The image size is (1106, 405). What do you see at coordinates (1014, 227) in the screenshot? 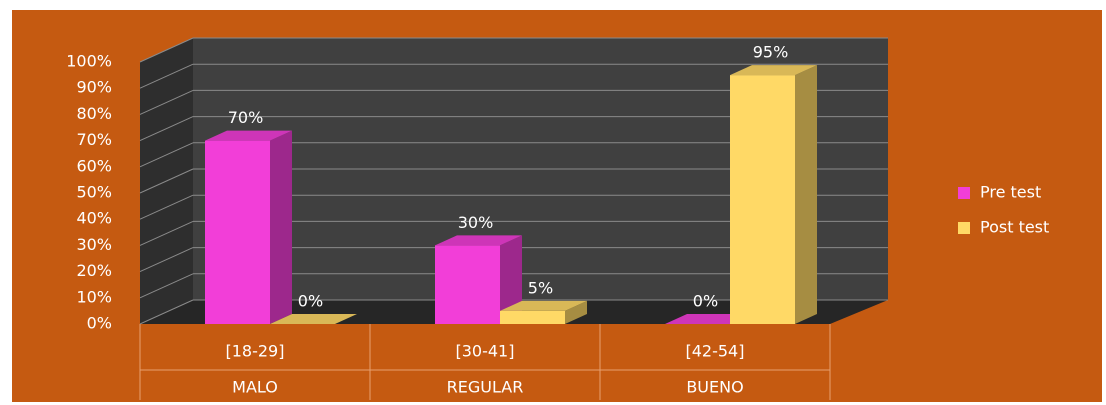
I see `legend-label: Post test` at bounding box center [1014, 227].